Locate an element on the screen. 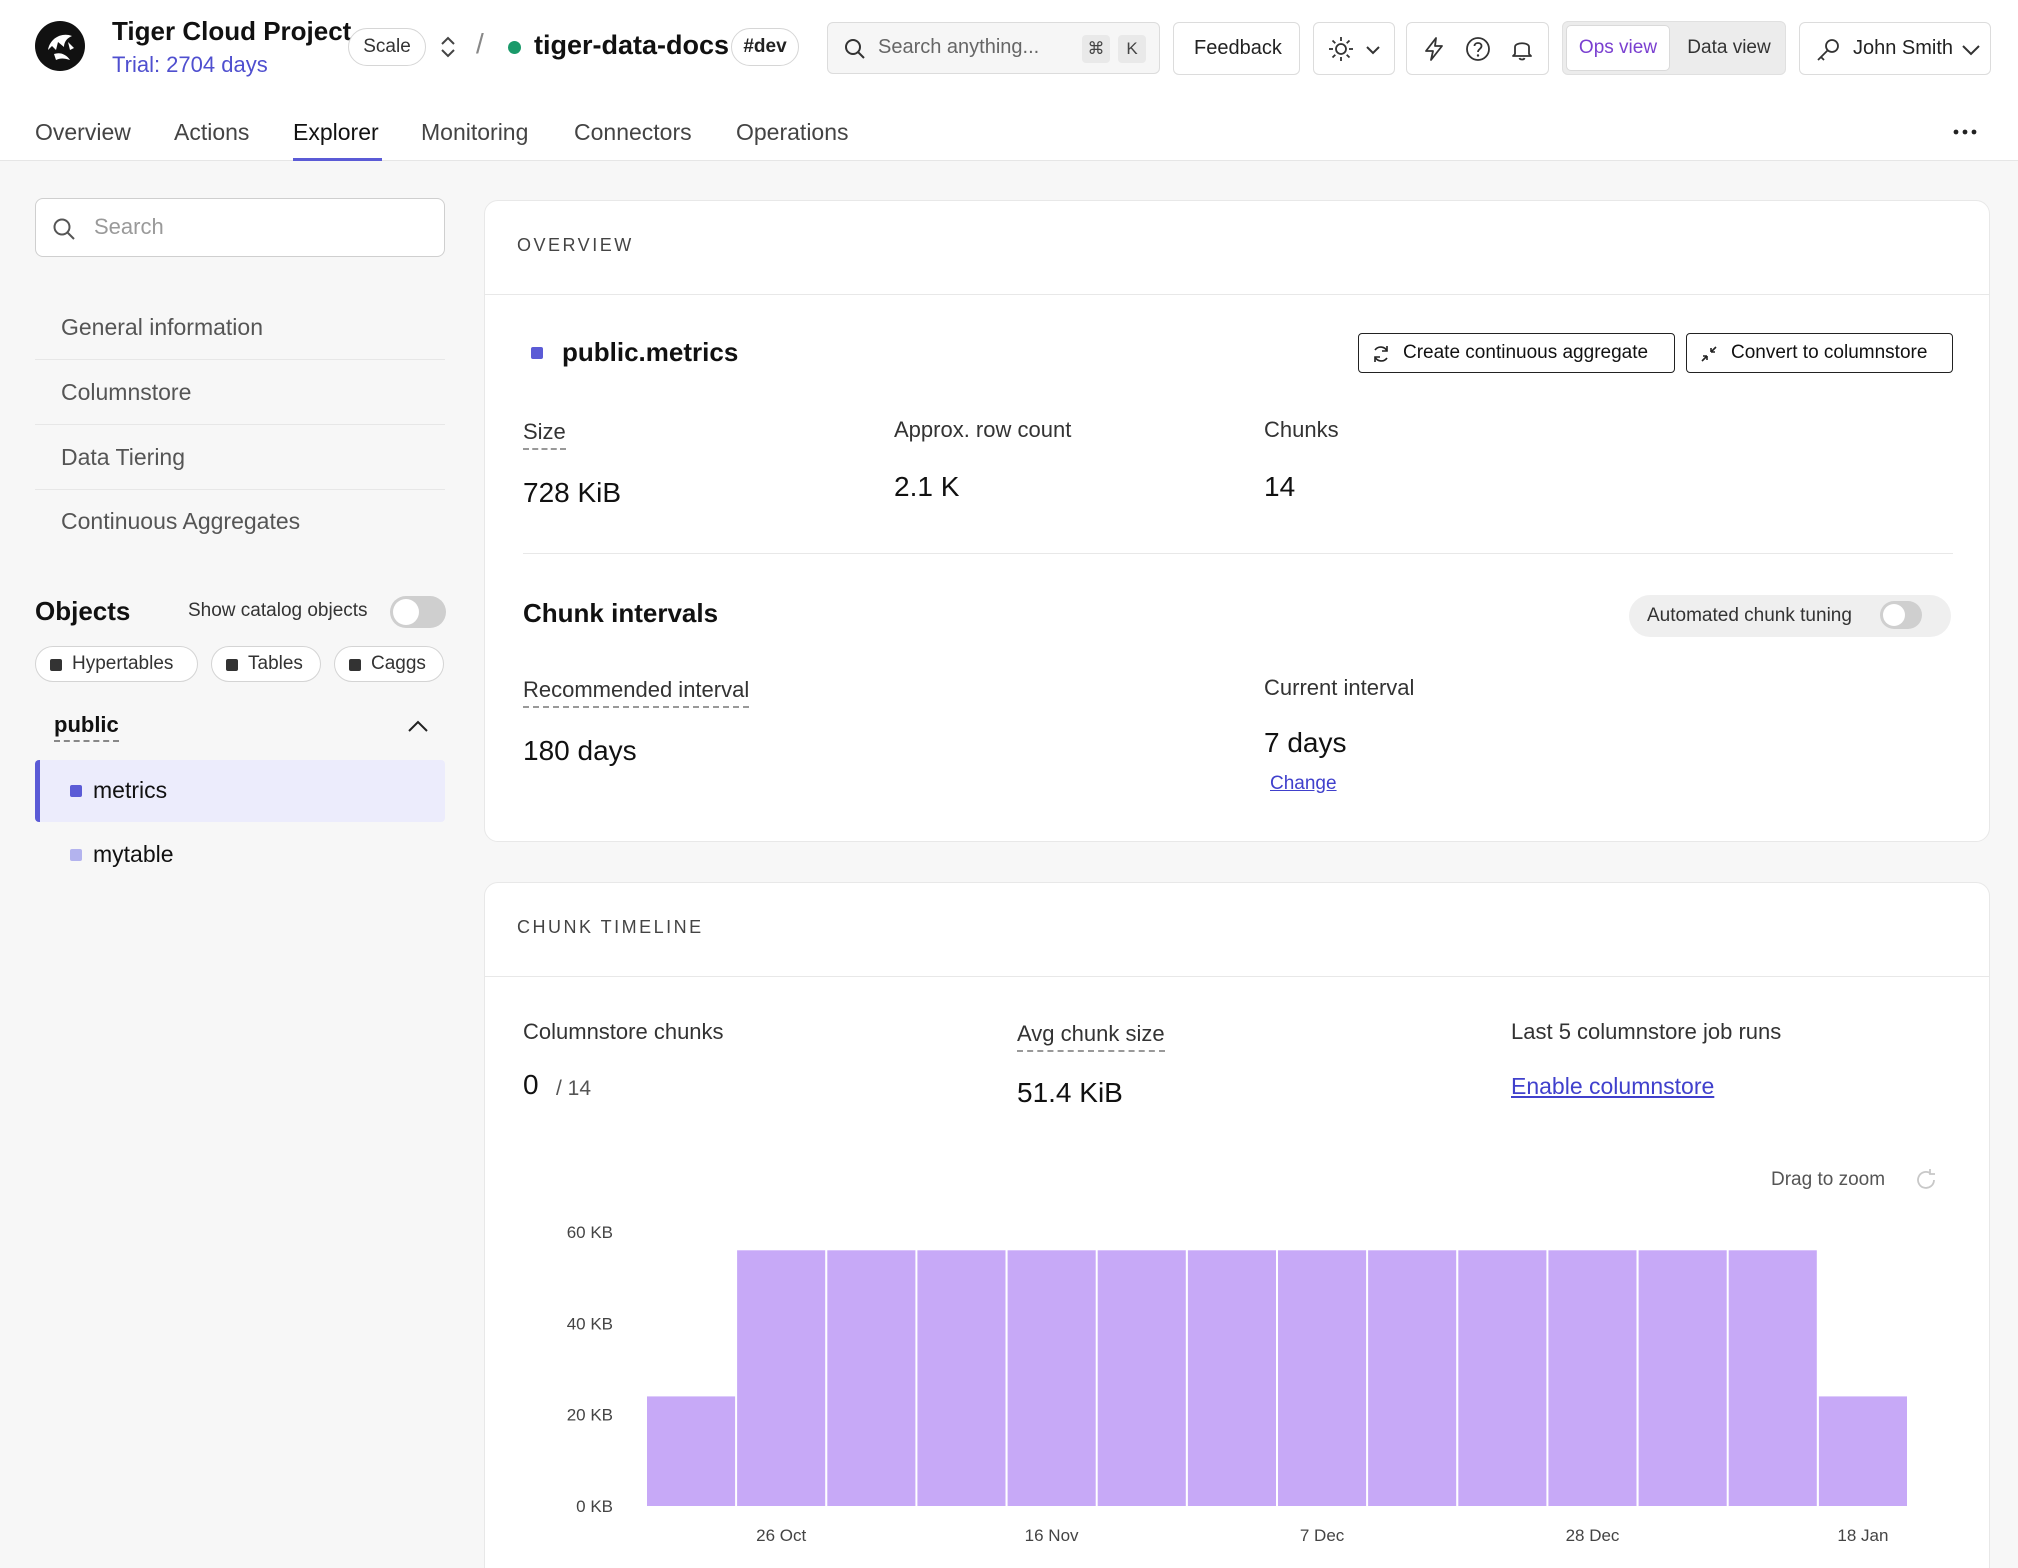 Image resolution: width=2018 pixels, height=1568 pixels. convert-to-columnstore-button: Convert to columnstore is located at coordinates (1819, 353).